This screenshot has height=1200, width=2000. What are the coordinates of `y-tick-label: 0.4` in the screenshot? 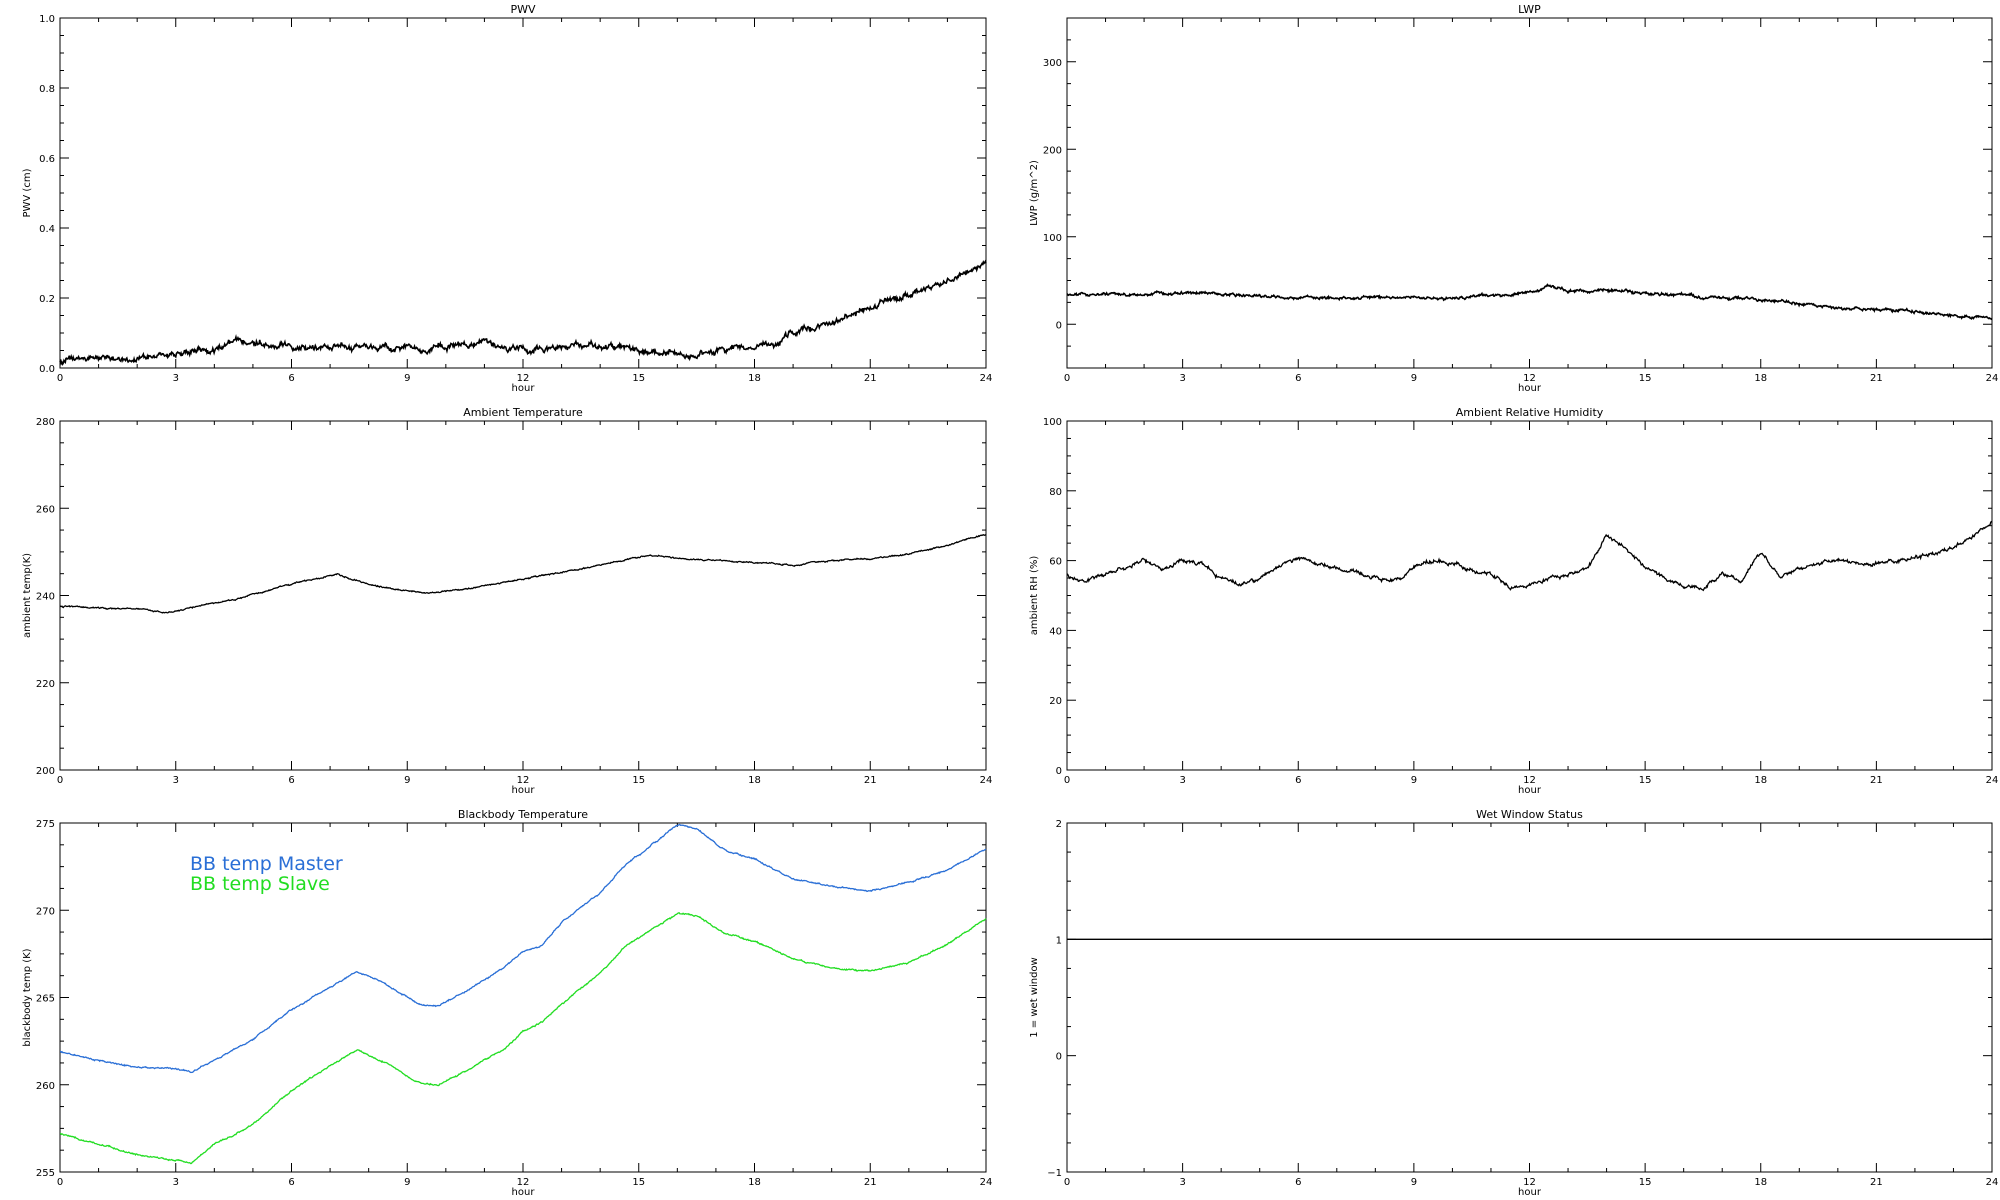 It's located at (47, 229).